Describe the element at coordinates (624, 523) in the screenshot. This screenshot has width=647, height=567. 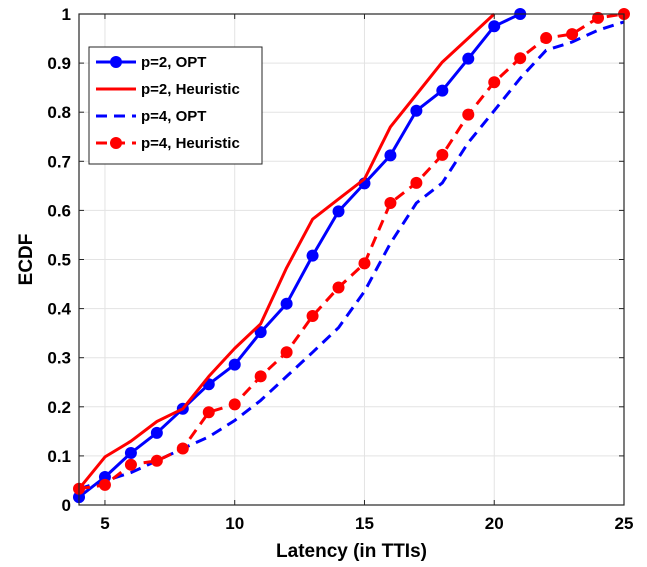
I see `x-tick-label: 25` at that location.